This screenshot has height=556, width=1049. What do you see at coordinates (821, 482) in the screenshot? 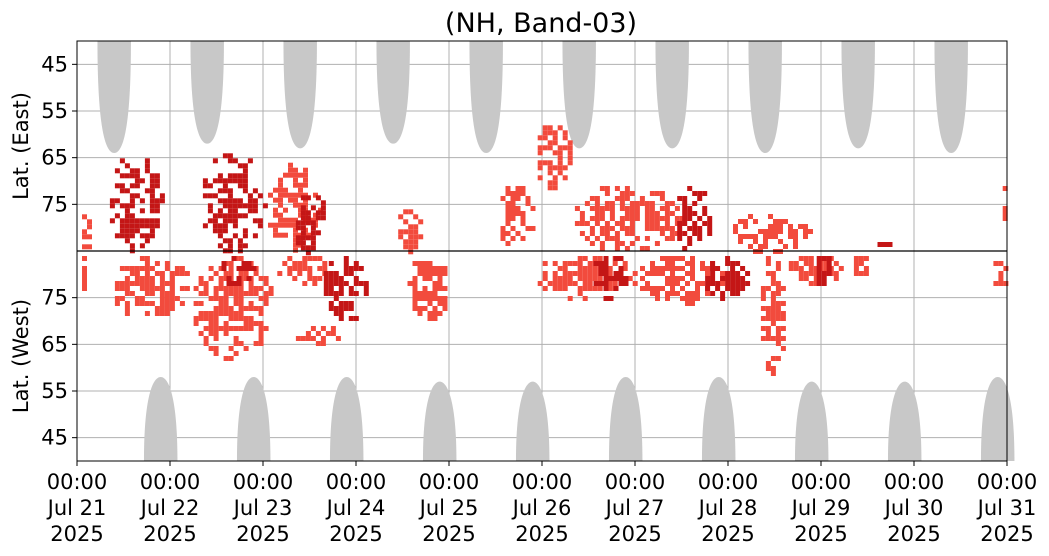
I see `x-tick-label-line: 00:00` at bounding box center [821, 482].